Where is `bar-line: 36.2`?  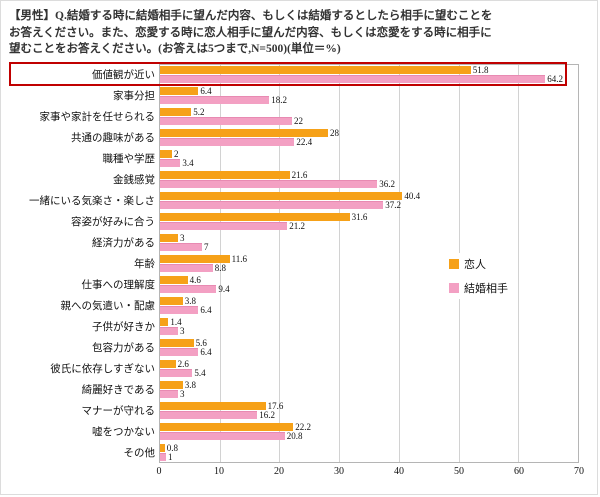
bar-line: 36.2 is located at coordinates (370, 184).